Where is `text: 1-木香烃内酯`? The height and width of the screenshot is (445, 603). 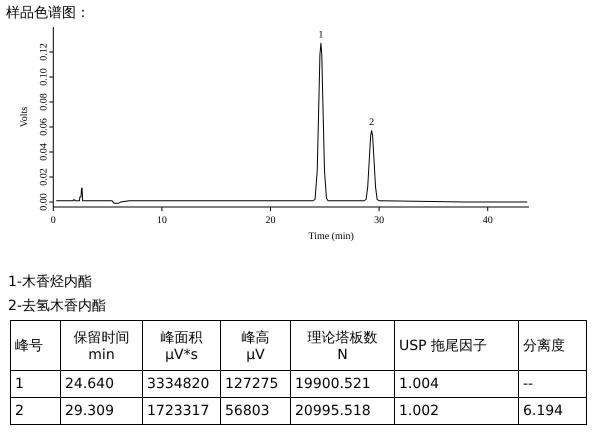 text: 1-木香烃内酯 is located at coordinates (50, 282).